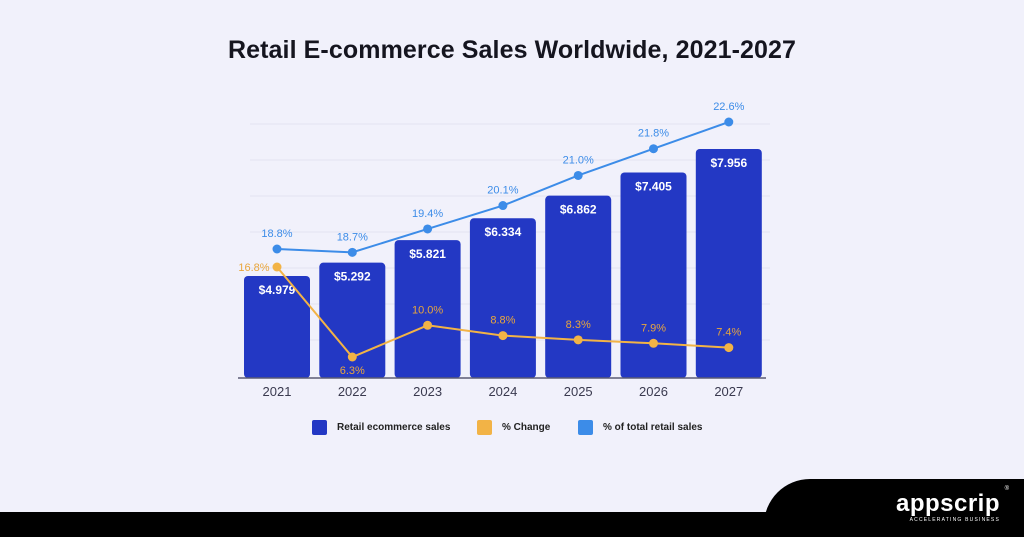 Image resolution: width=1024 pixels, height=537 pixels. What do you see at coordinates (427, 391) in the screenshot?
I see `x-tick-label: 2023` at bounding box center [427, 391].